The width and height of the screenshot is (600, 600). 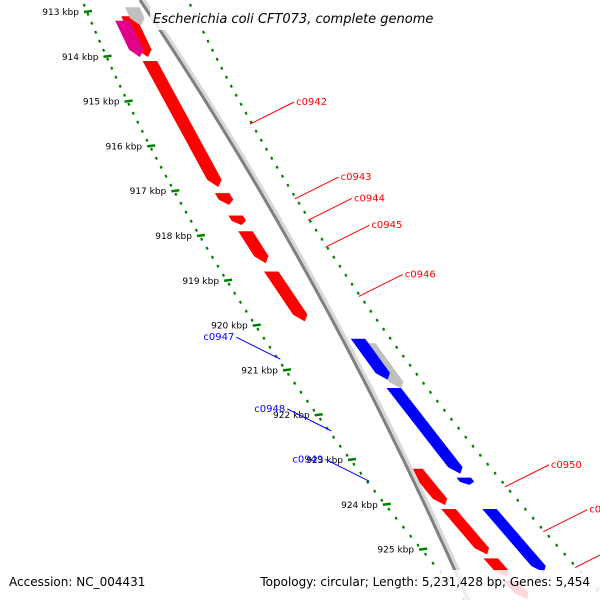 I want to click on tick-label: 920 kbp, so click(x=229, y=327).